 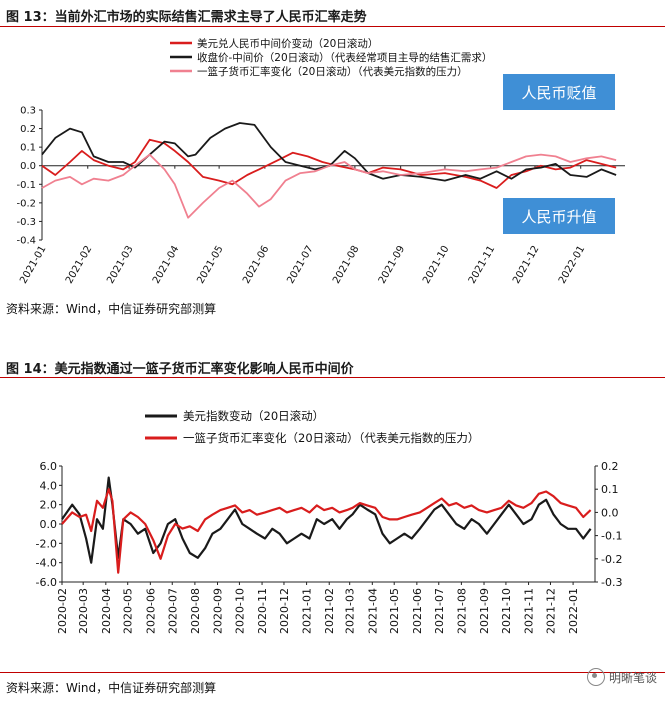 I want to click on y-tick-label: -0.1, so click(x=26, y=185).